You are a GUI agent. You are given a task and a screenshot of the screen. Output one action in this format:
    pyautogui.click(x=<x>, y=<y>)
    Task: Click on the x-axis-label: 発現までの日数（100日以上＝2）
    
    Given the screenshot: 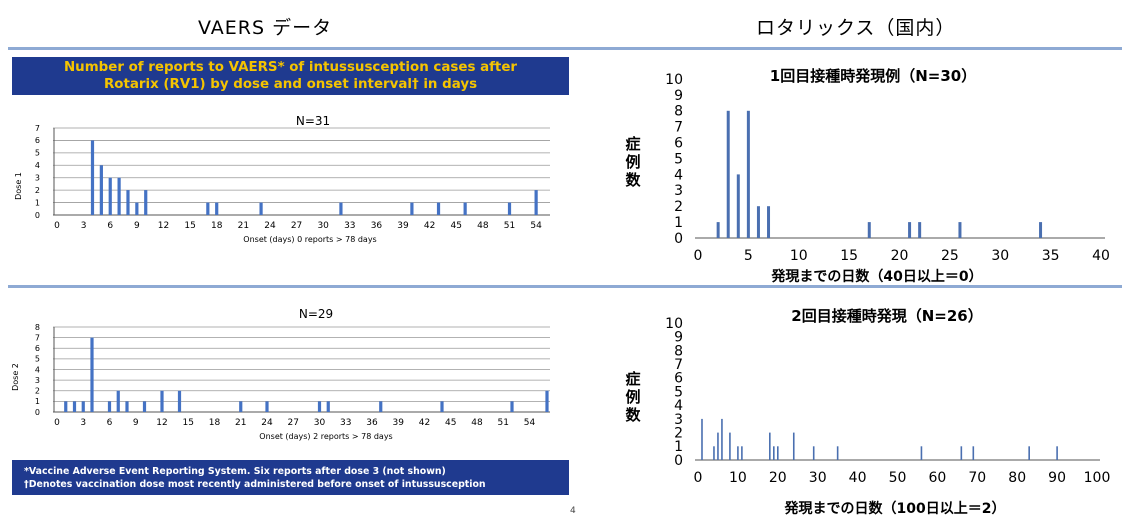 What is the action you would take?
    pyautogui.click(x=895, y=508)
    